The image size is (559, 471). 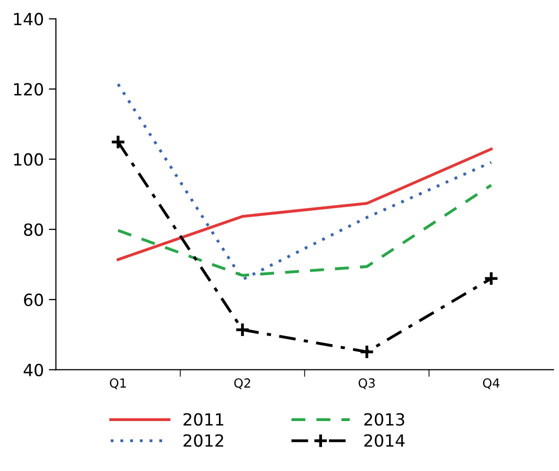 I want to click on y-tick-label: 80, so click(x=33, y=229).